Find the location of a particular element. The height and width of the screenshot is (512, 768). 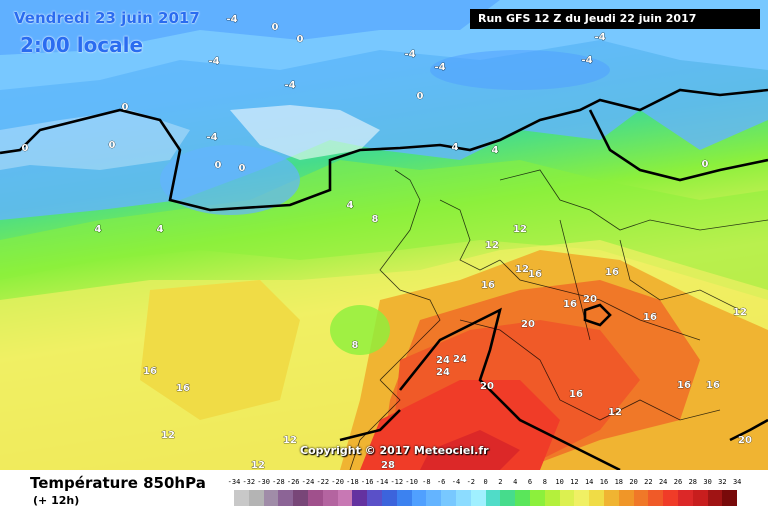

legend-label: 30 is located at coordinates (707, 482).